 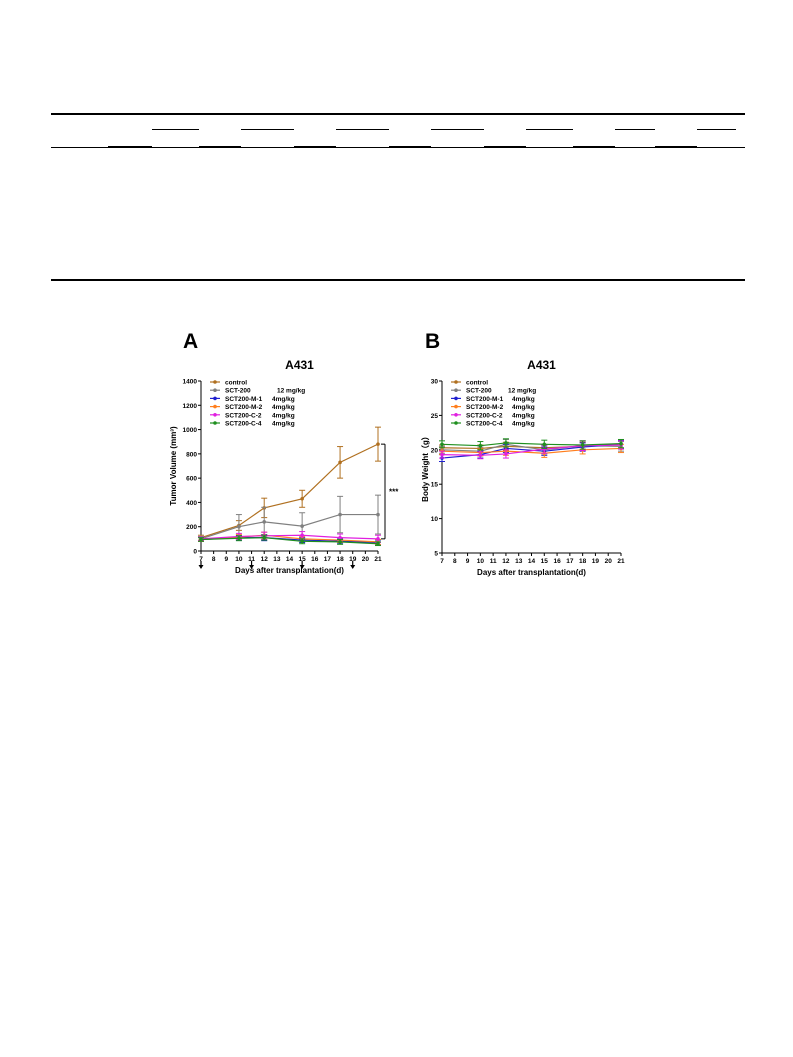 I want to click on y-axis-label: Tumor Volume (mm³), so click(x=173, y=466).